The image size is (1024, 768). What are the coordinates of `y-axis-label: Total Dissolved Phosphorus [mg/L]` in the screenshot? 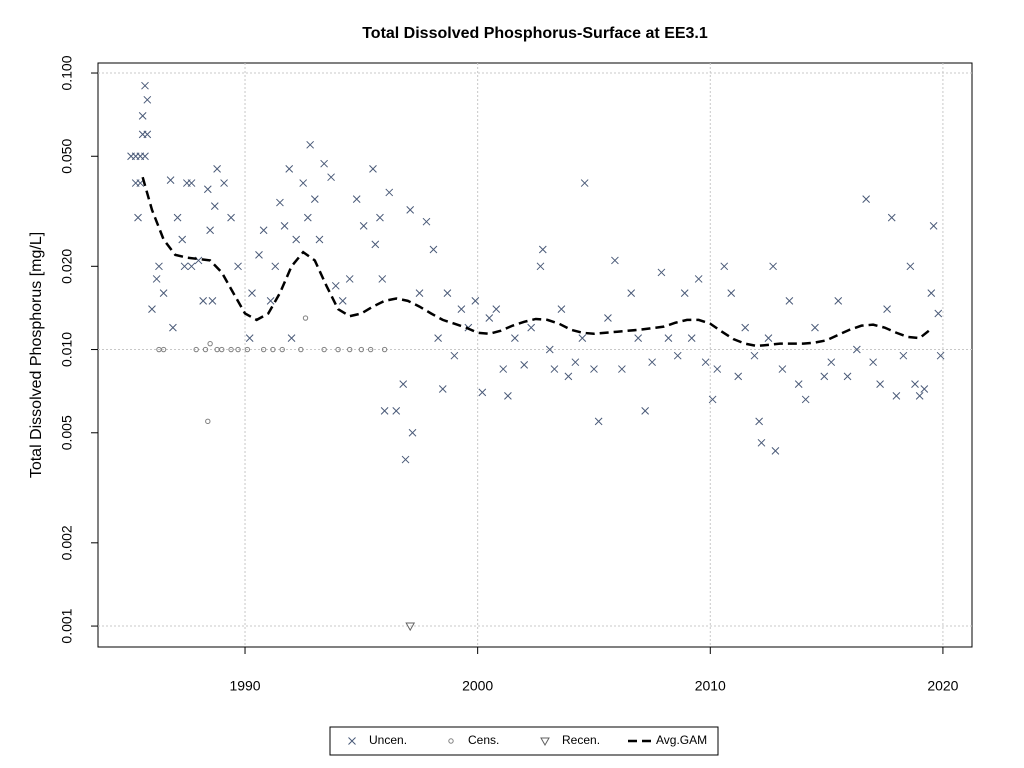 It's located at (36, 355).